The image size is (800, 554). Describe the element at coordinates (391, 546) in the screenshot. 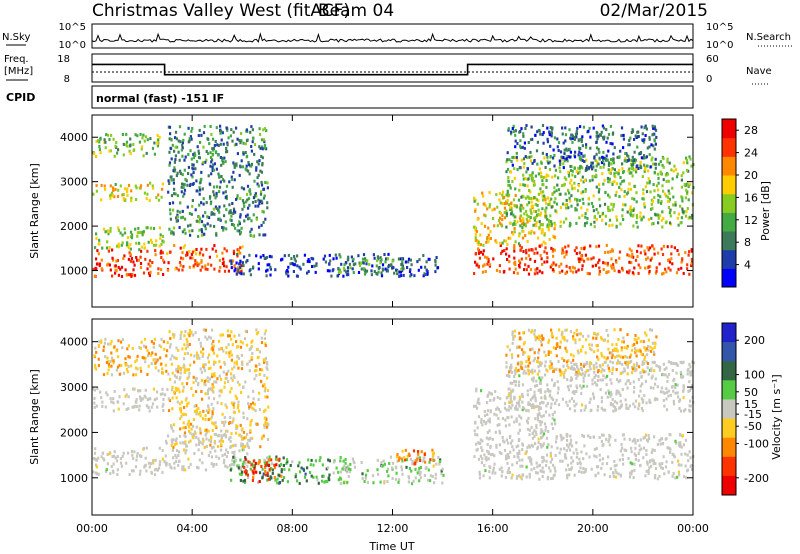

I see `x-axis-label: Time UT` at that location.